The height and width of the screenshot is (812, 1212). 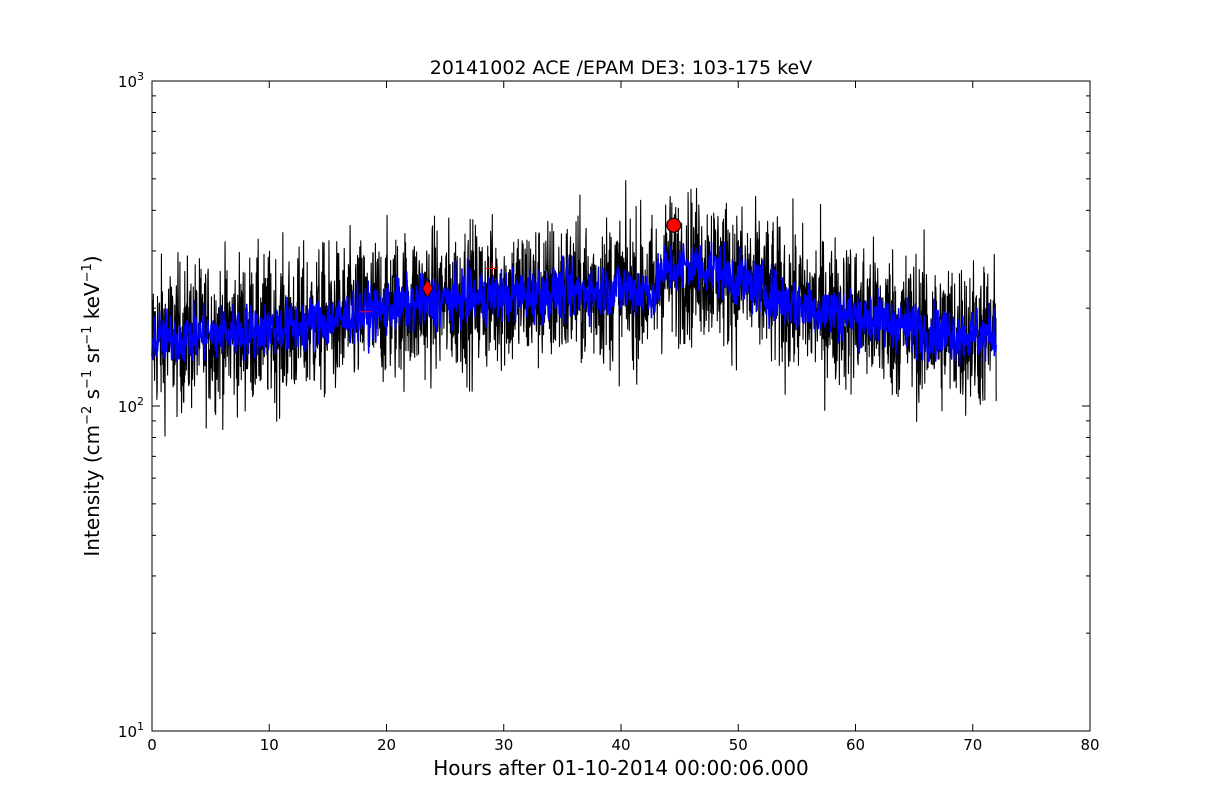 What do you see at coordinates (503, 745) in the screenshot?
I see `x-tick-label: 30` at bounding box center [503, 745].